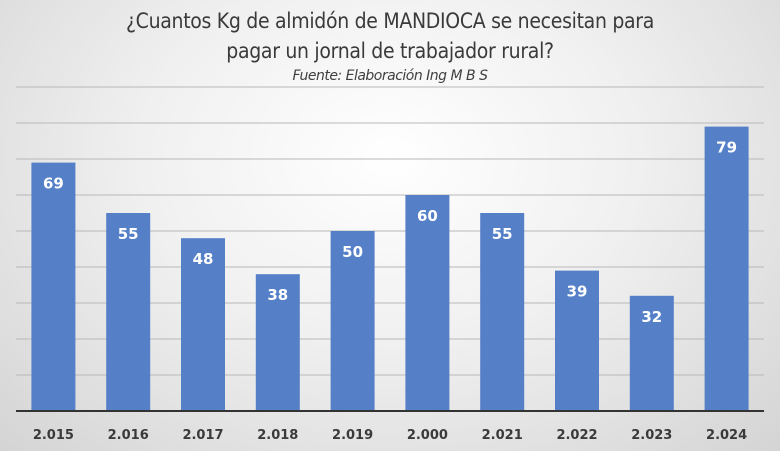  What do you see at coordinates (277, 435) in the screenshot?
I see `x-tick-label: 2.018` at bounding box center [277, 435].